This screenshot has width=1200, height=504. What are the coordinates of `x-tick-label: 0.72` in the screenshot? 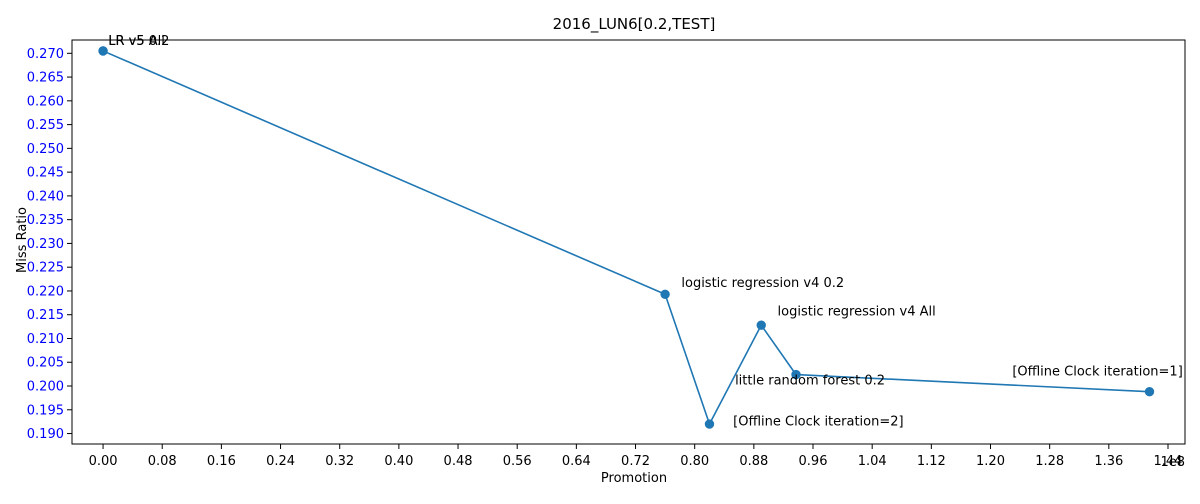 It's located at (635, 461).